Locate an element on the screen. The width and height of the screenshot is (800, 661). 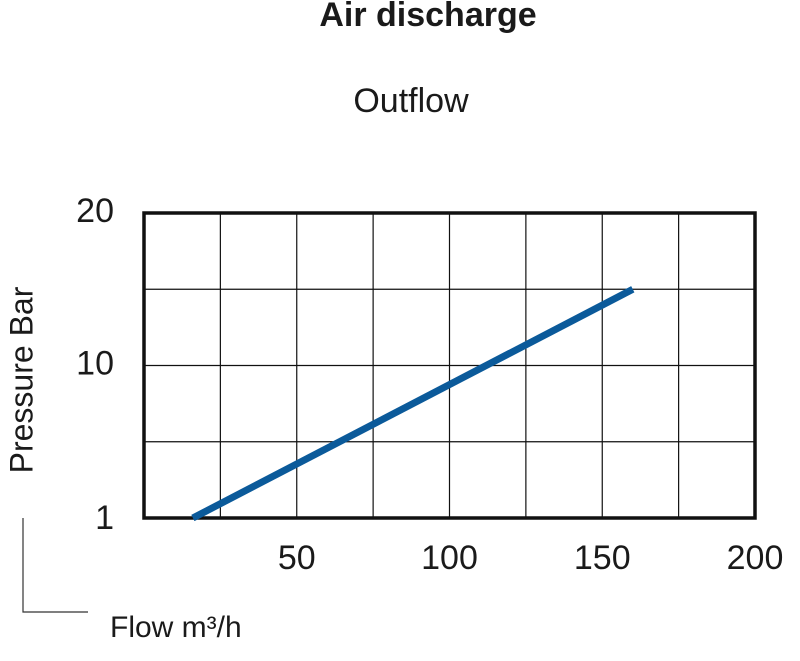
chart-title: Air discharge is located at coordinates (427, 17).